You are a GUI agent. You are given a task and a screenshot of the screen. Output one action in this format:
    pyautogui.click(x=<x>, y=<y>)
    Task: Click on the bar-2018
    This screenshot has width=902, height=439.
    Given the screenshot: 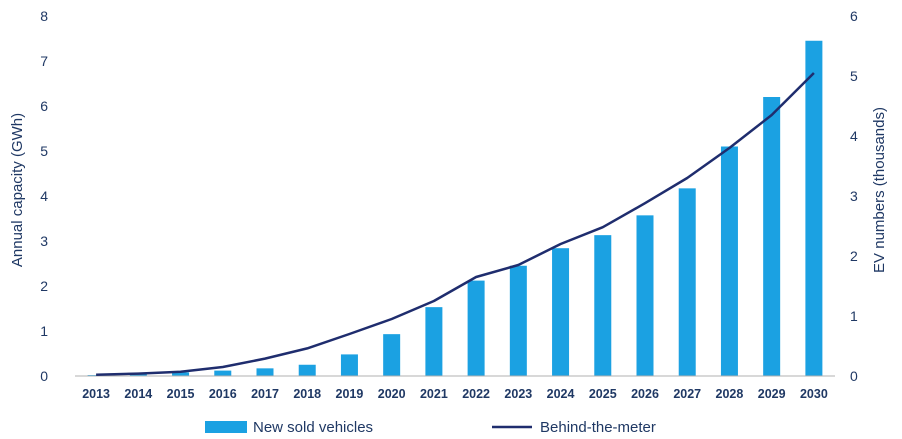 What is the action you would take?
    pyautogui.click(x=307, y=370)
    